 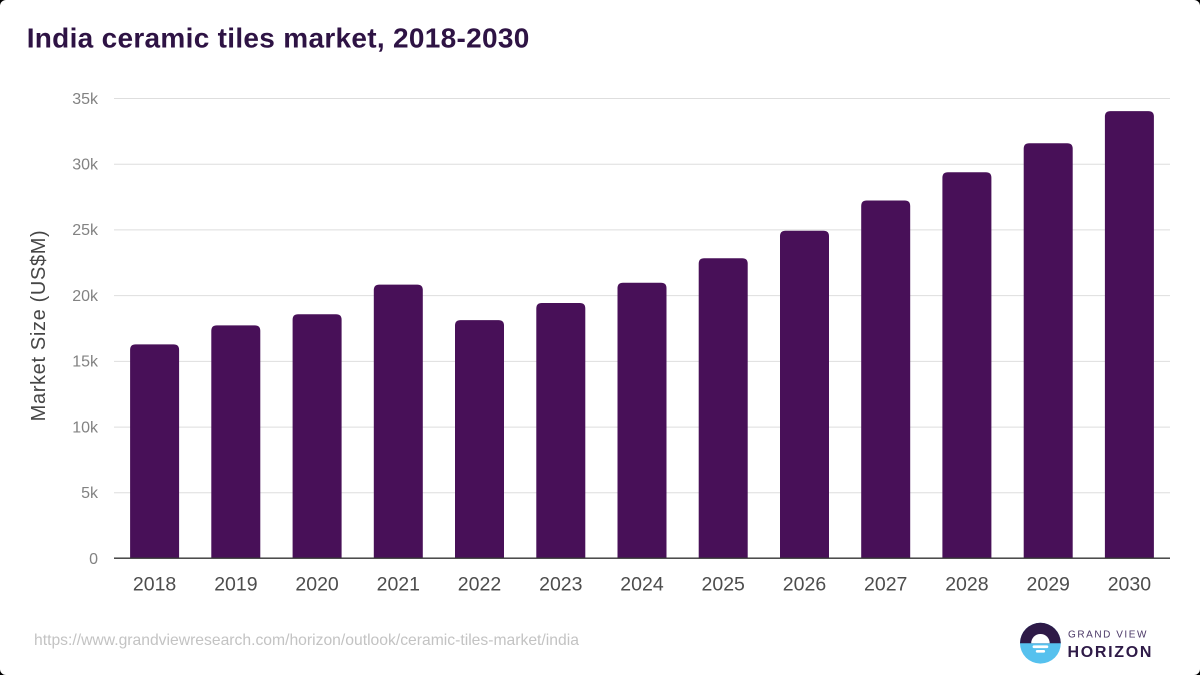 I want to click on svg-text: 2025, so click(x=724, y=585).